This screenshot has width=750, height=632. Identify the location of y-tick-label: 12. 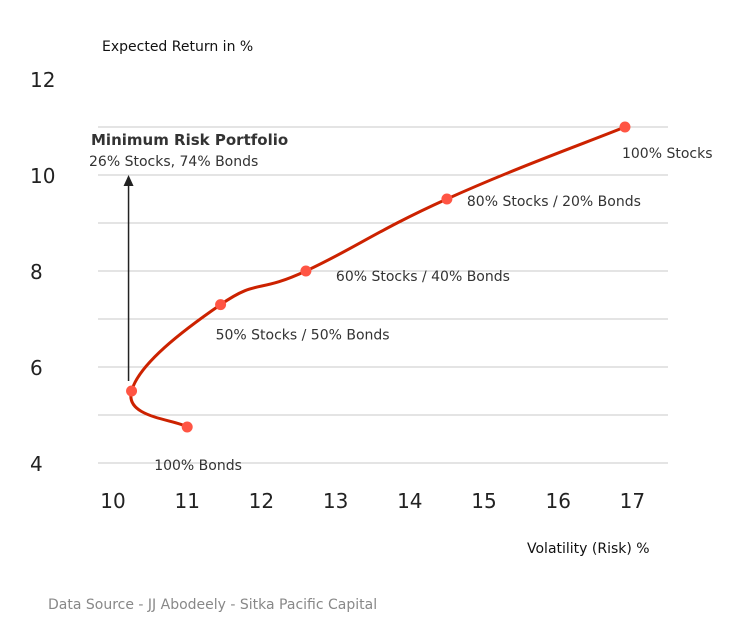
(42, 80).